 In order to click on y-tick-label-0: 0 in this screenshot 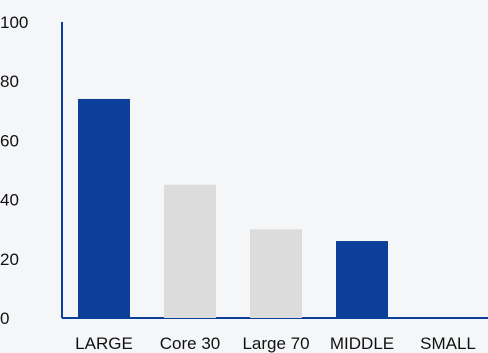, I will do `click(4, 318)`.